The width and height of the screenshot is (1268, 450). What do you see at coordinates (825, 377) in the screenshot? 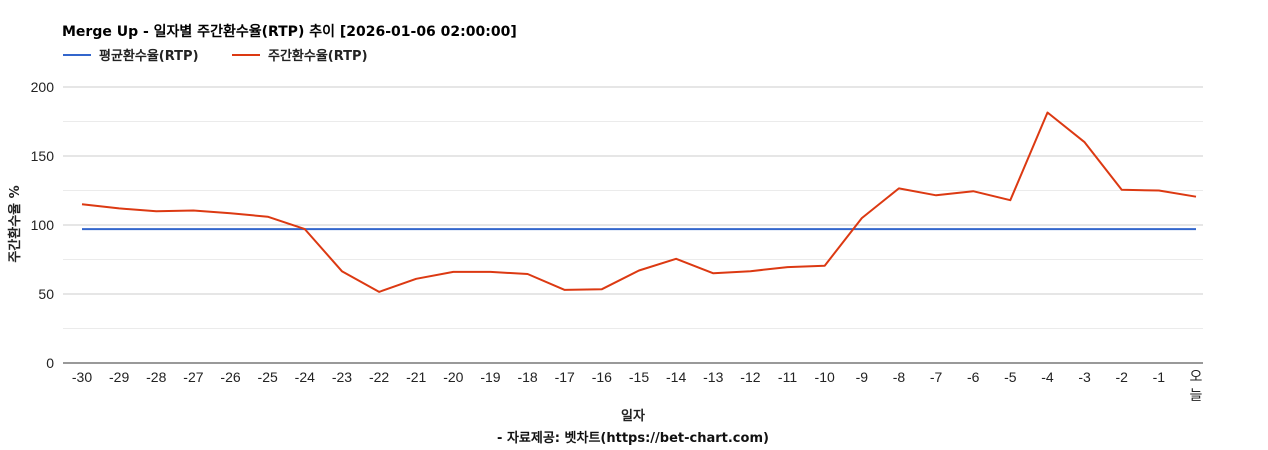
I see `x-tick-label: -10` at bounding box center [825, 377].